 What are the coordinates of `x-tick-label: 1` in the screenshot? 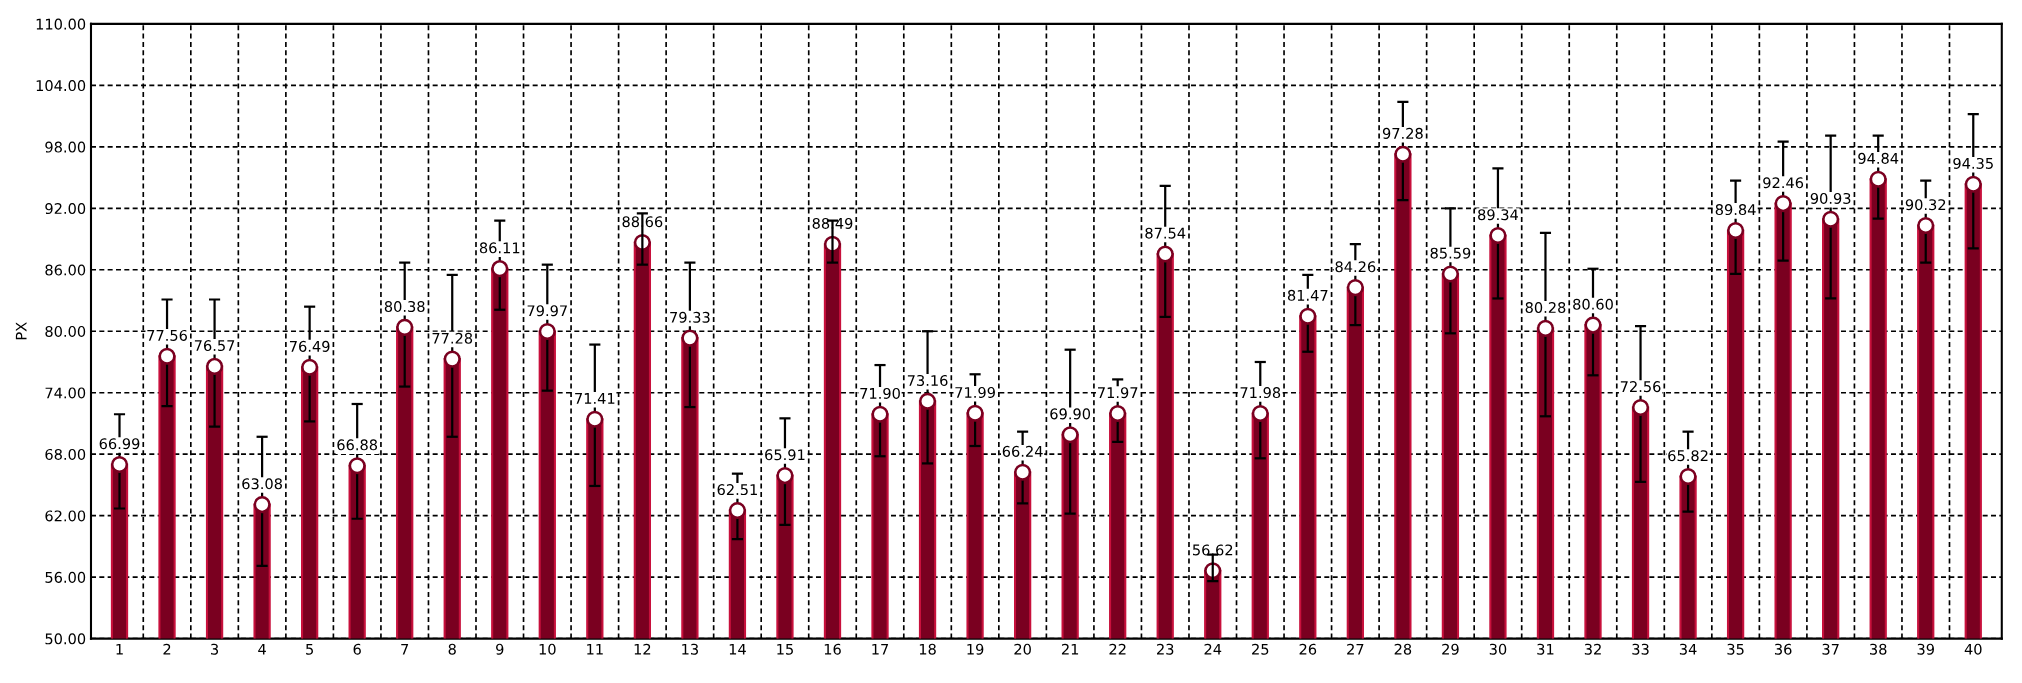 It's located at (119, 649).